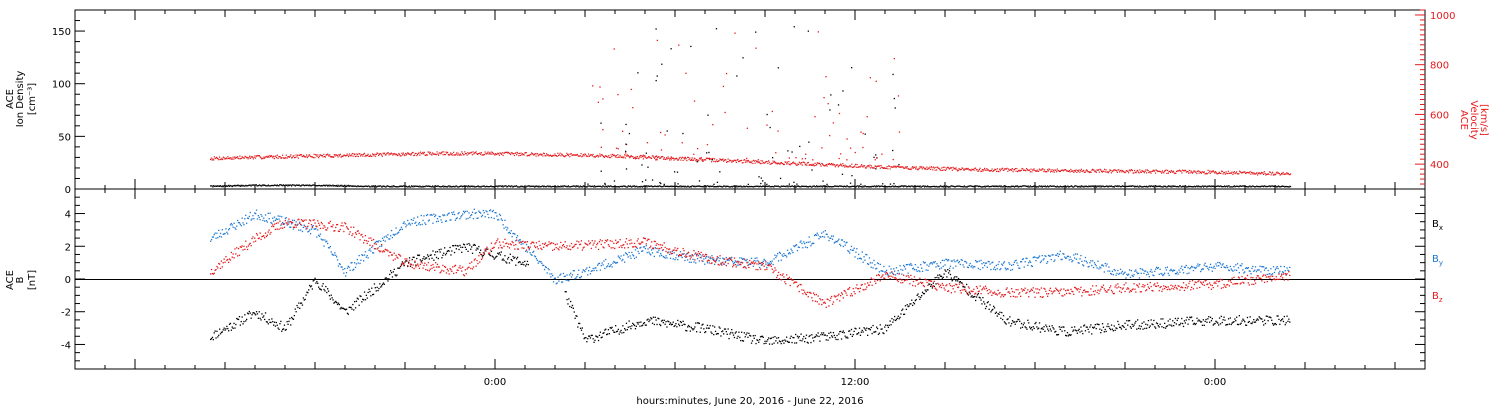 This screenshot has height=410, width=1500. What do you see at coordinates (1439, 165) in the screenshot?
I see `top-right-tick-label-0: 400` at bounding box center [1439, 165].